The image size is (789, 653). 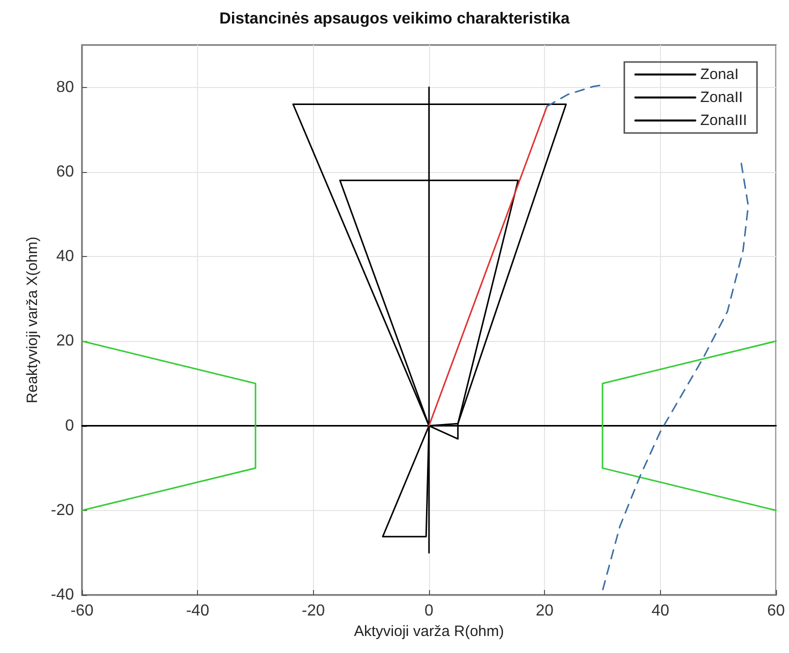 What do you see at coordinates (660, 611) in the screenshot?
I see `x-tick-label: 40` at bounding box center [660, 611].